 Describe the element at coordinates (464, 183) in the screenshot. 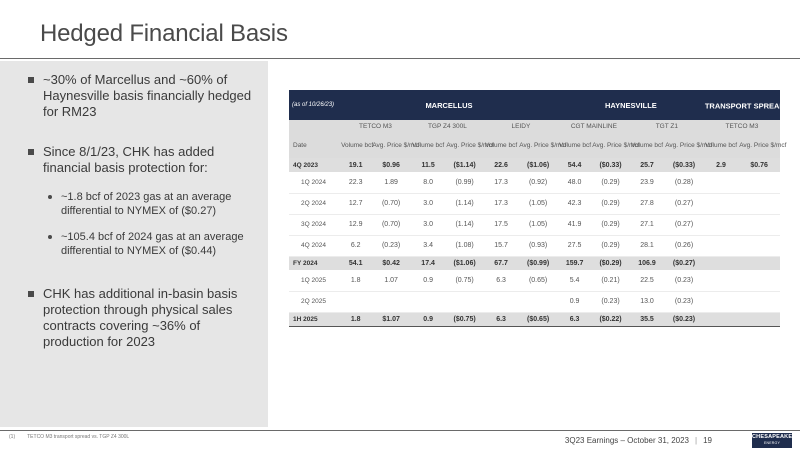

I see `price-cell: (0.99)` at that location.